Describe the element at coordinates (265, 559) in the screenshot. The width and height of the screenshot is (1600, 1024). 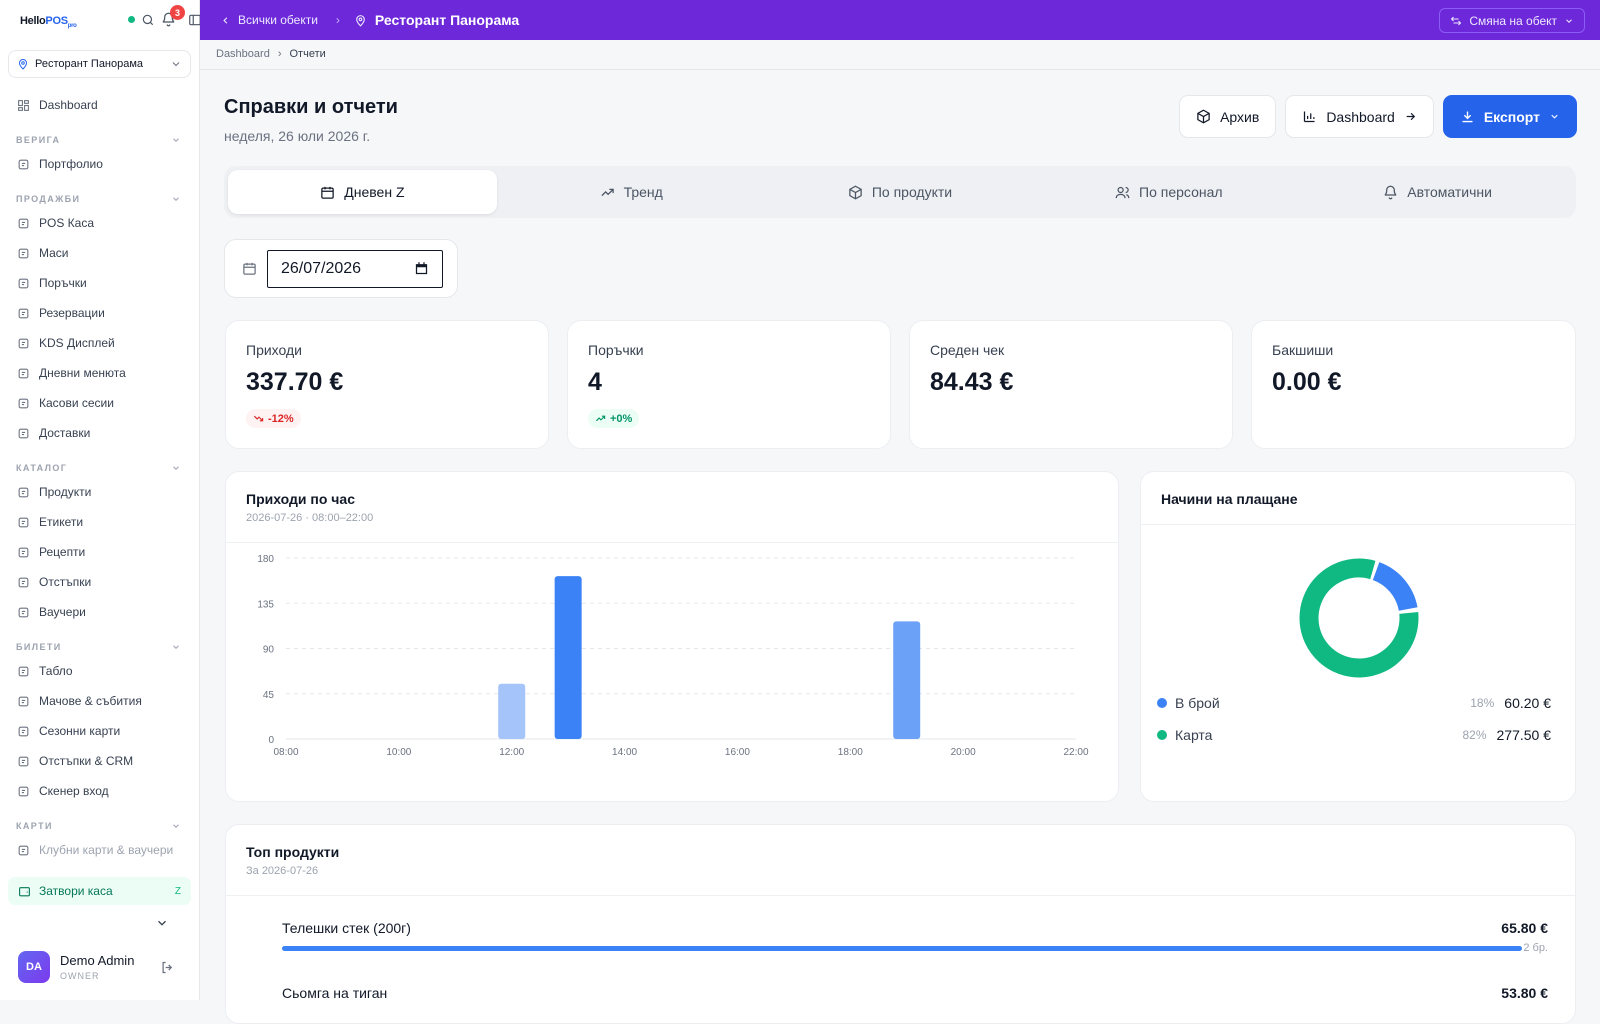
I see `y-tick-label: 180` at that location.